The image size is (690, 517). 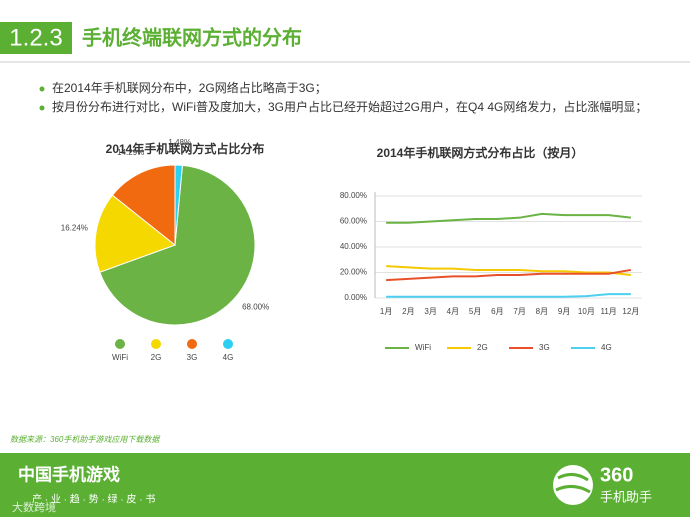 I want to click on header-number: 1.2.3, so click(x=35, y=37).